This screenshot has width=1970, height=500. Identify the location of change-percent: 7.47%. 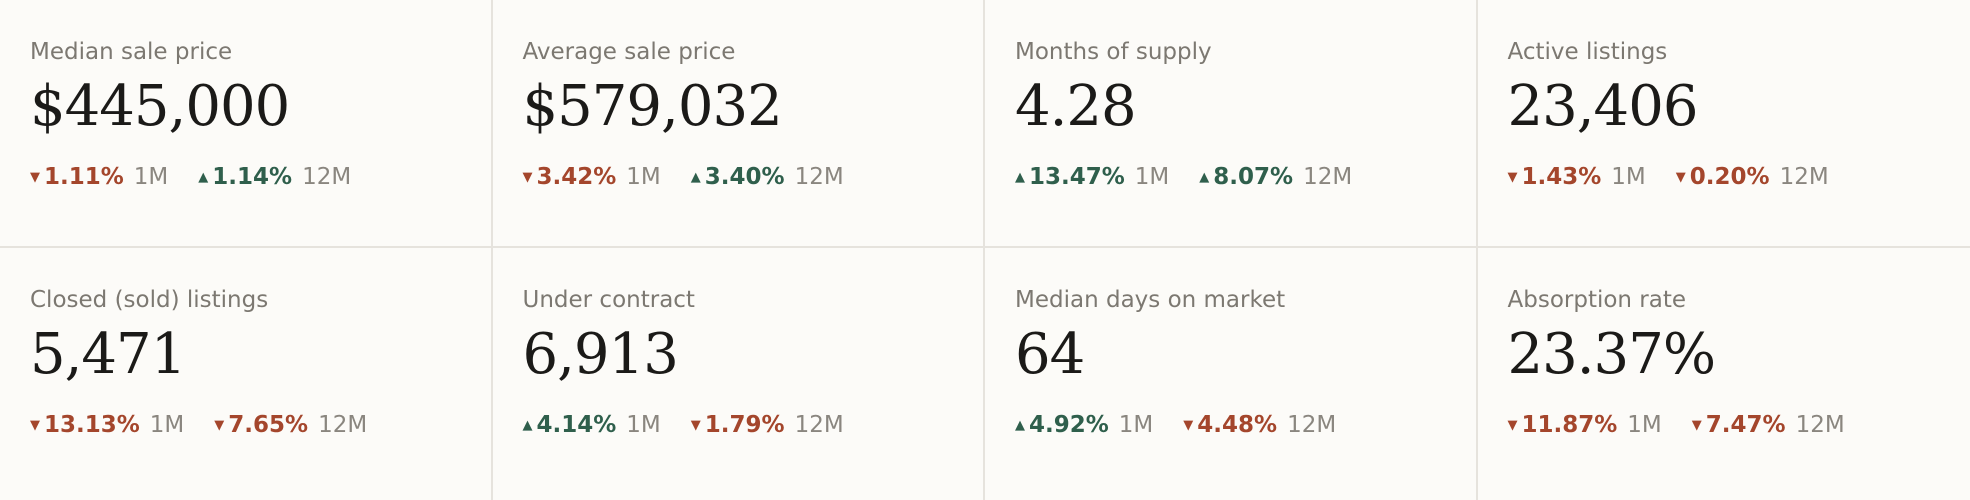
(1745, 425).